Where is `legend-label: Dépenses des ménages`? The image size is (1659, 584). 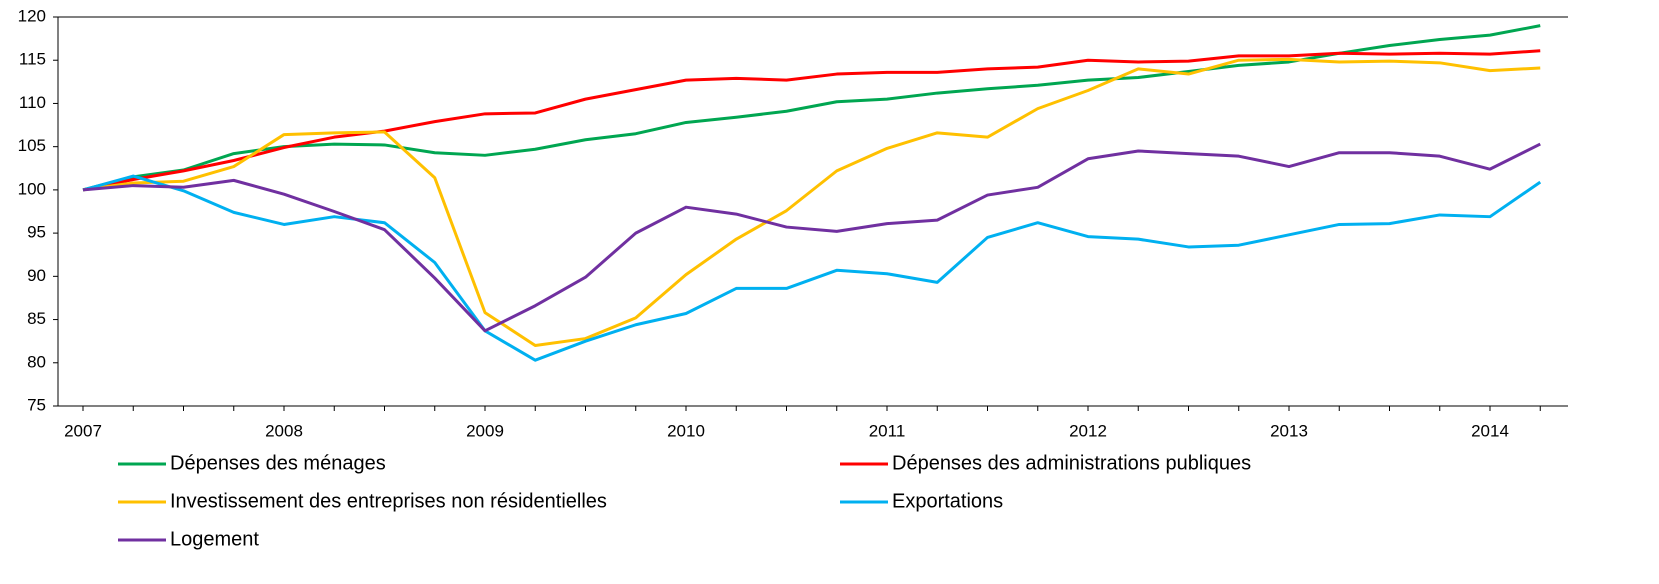
legend-label: Dépenses des ménages is located at coordinates (278, 463).